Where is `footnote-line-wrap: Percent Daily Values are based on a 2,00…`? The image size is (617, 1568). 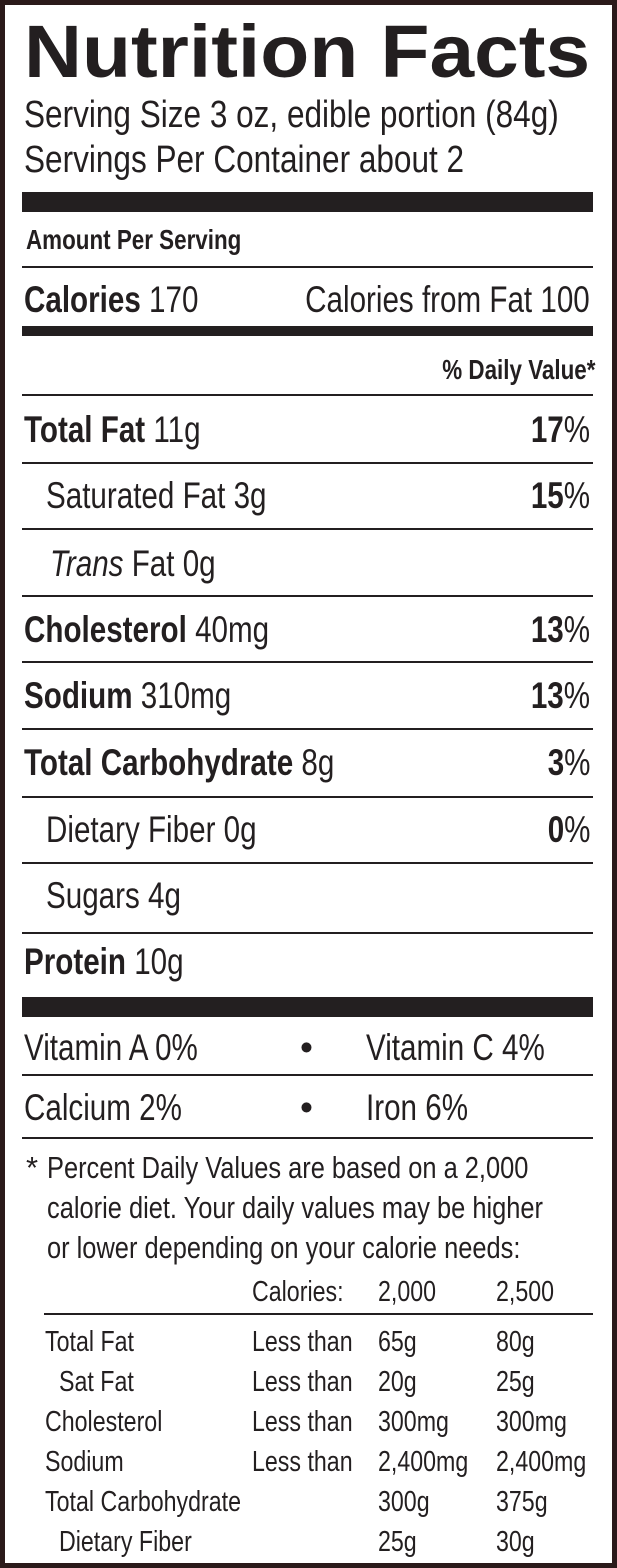 footnote-line-wrap: Percent Daily Values are based on a 2,00… is located at coordinates (332, 1168).